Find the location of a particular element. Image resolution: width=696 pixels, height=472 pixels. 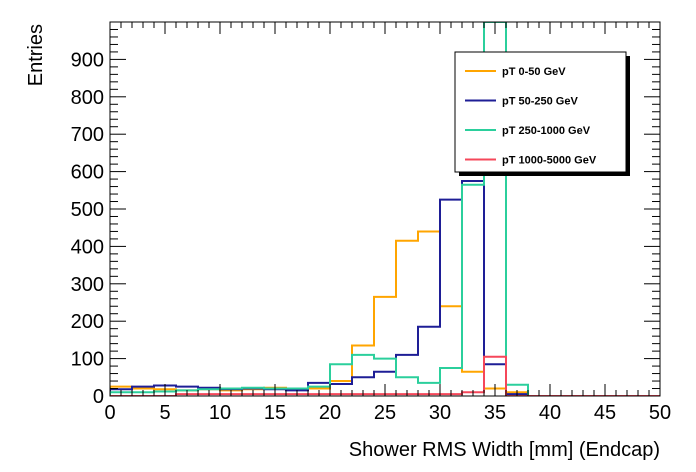

legend-label-2: pT 250-1000 GeV is located at coordinates (546, 131).